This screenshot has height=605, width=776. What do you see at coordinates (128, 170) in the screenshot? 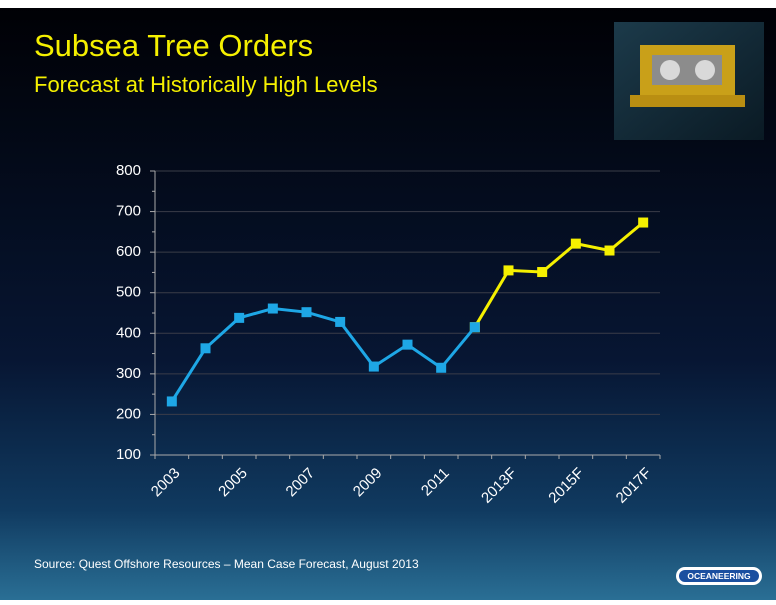
I see `y-tick-label: 800` at bounding box center [128, 170].